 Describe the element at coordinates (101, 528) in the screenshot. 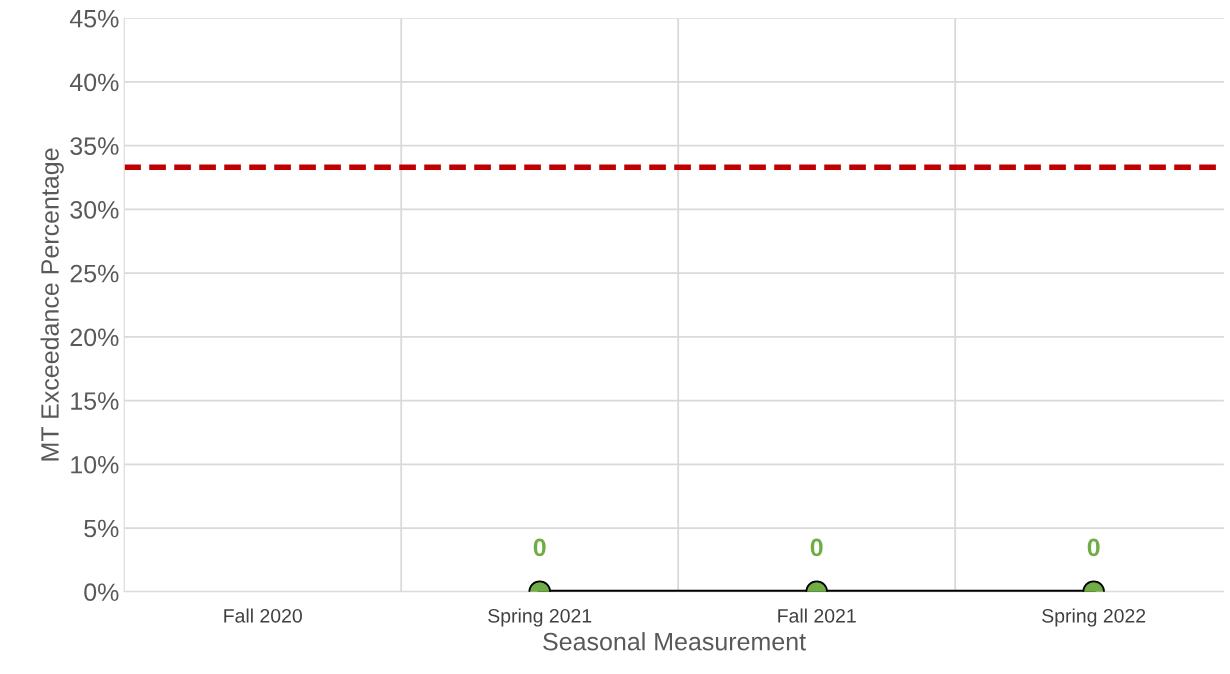

I see `y-tick-label: 5%` at that location.